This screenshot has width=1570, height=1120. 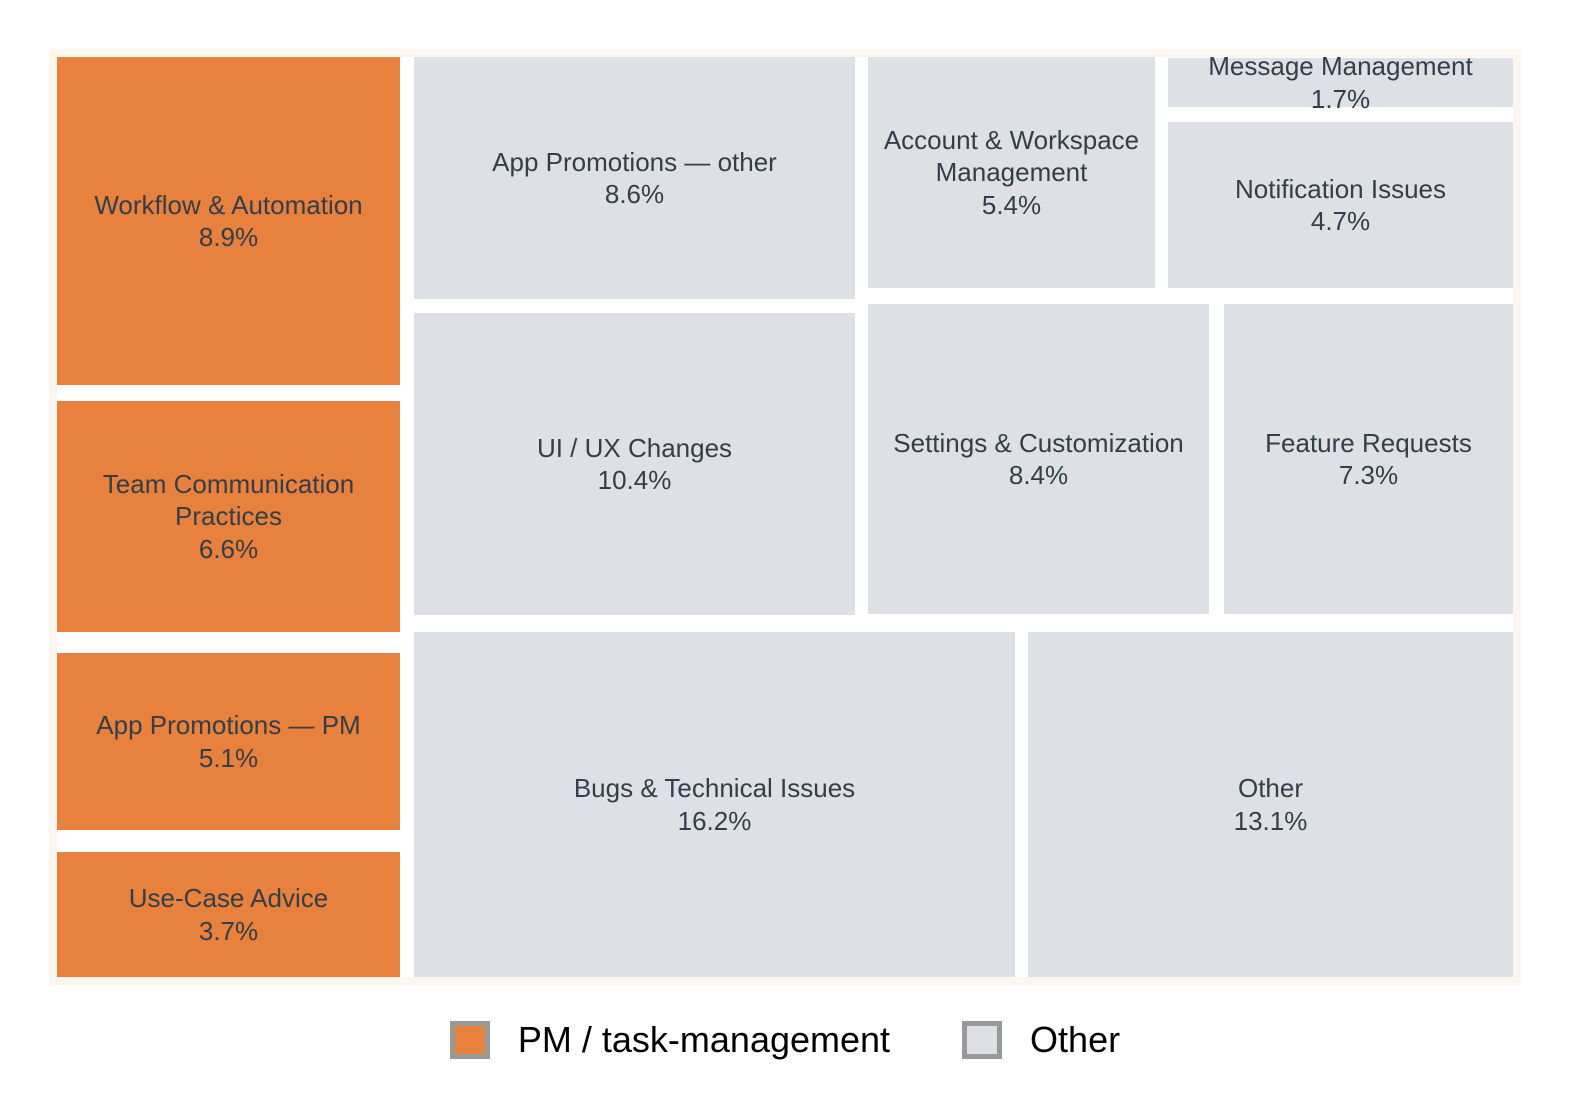 What do you see at coordinates (1270, 788) in the screenshot?
I see `tile-label: Other` at bounding box center [1270, 788].